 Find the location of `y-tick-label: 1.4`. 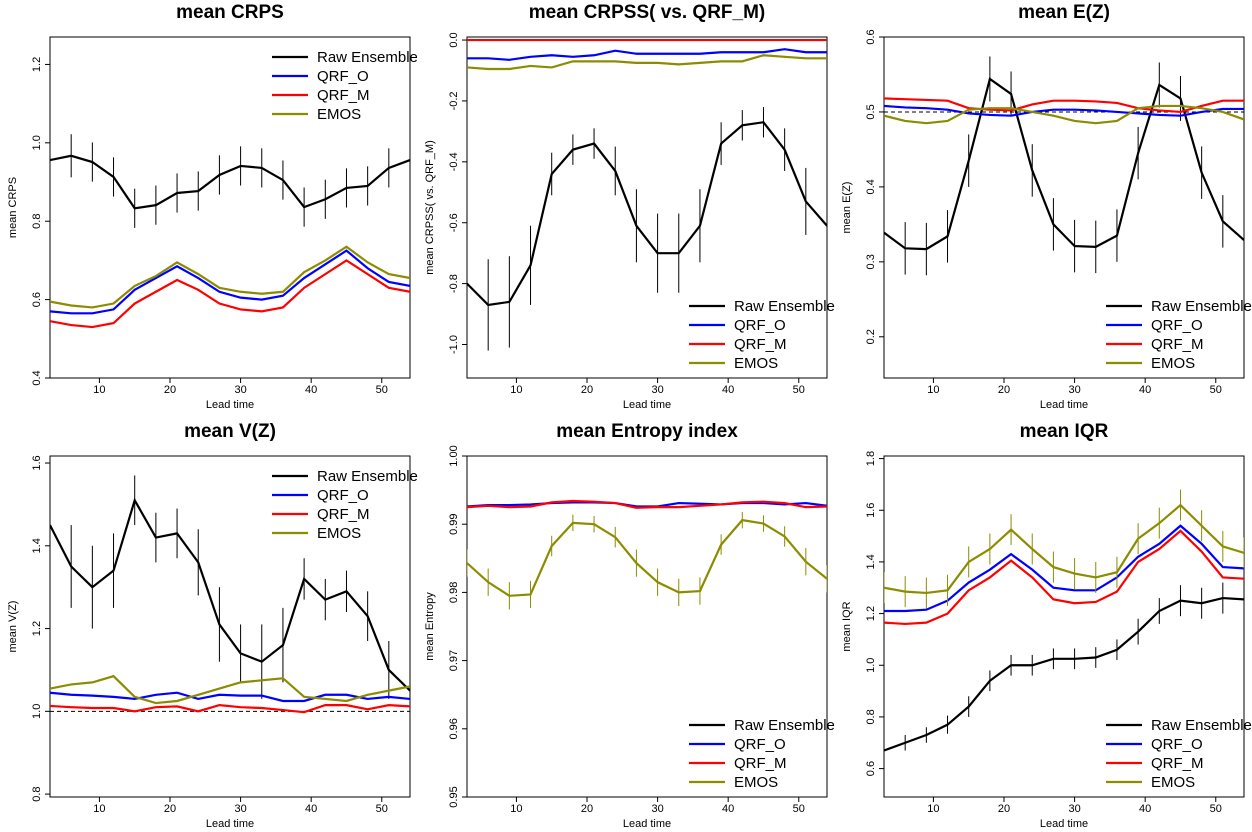

y-tick-label: 1.4 is located at coordinates (871, 561).